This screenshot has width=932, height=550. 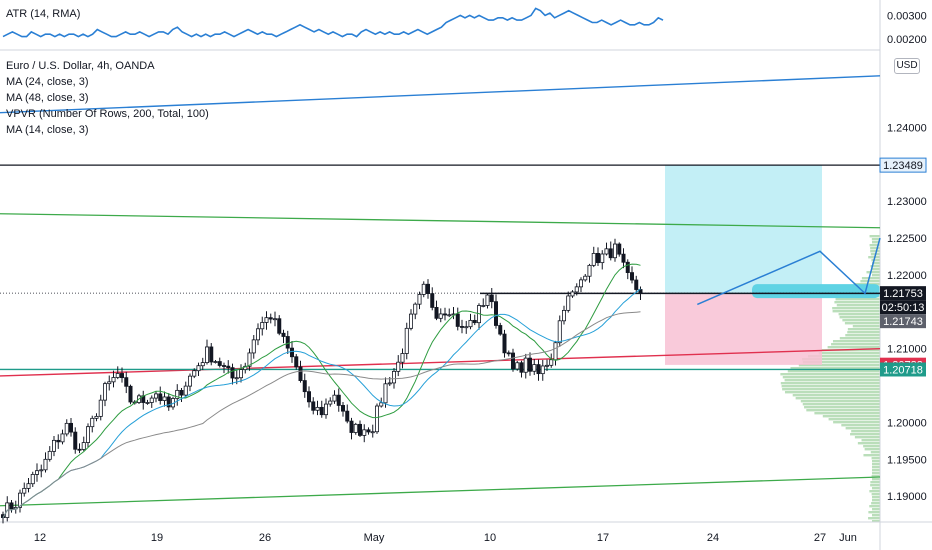 What do you see at coordinates (374, 538) in the screenshot?
I see `time-tick: May` at bounding box center [374, 538].